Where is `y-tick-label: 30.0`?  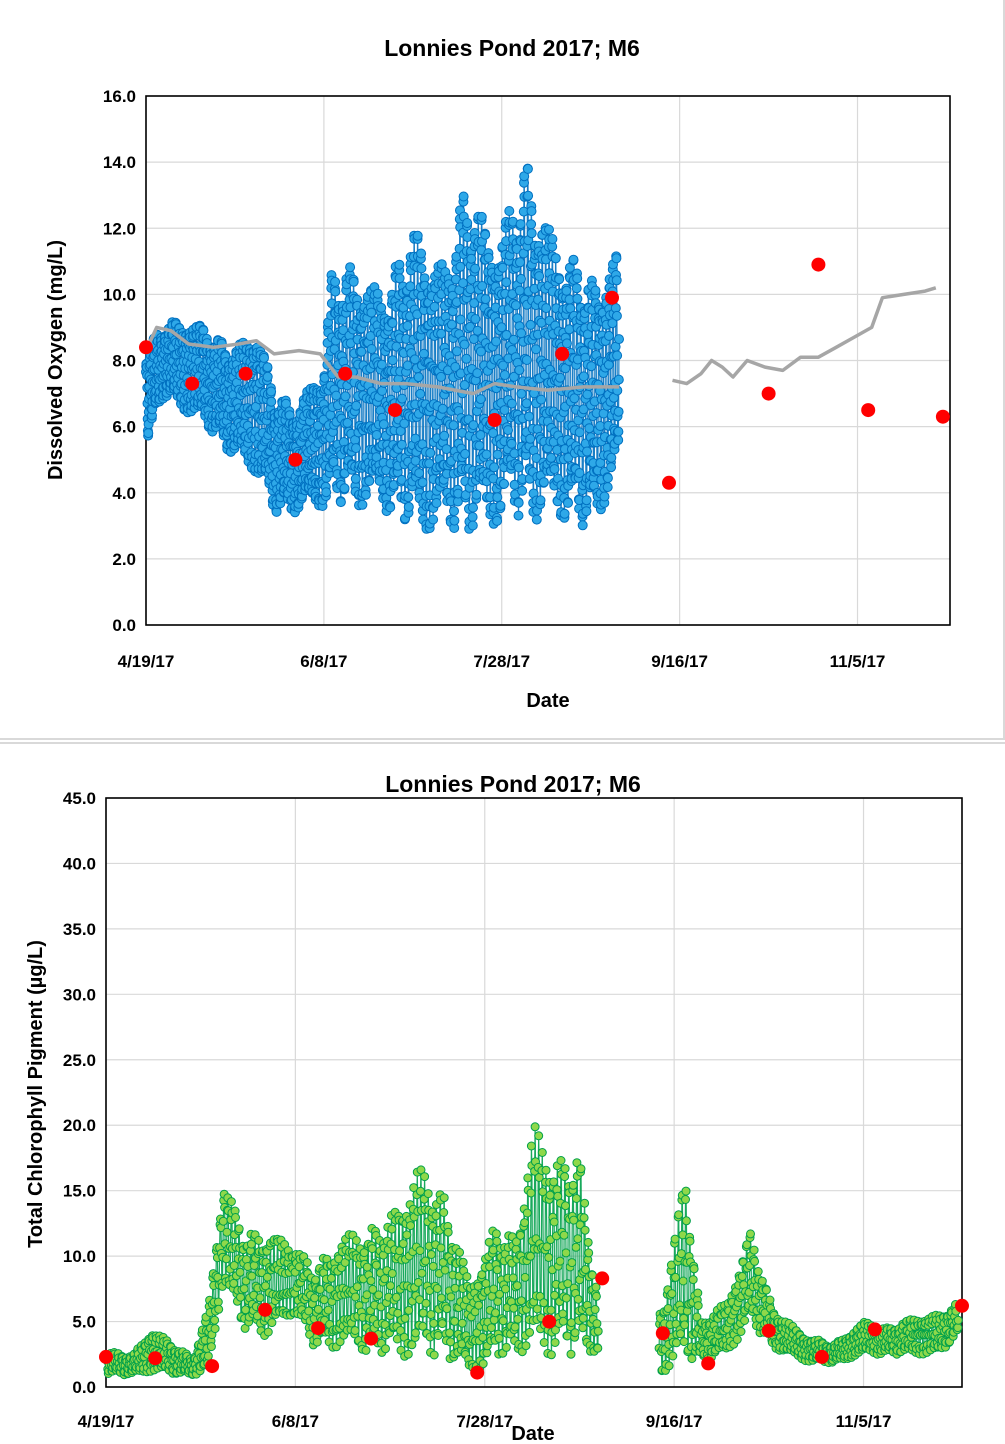 y-tick-label: 30.0 is located at coordinates (79, 994).